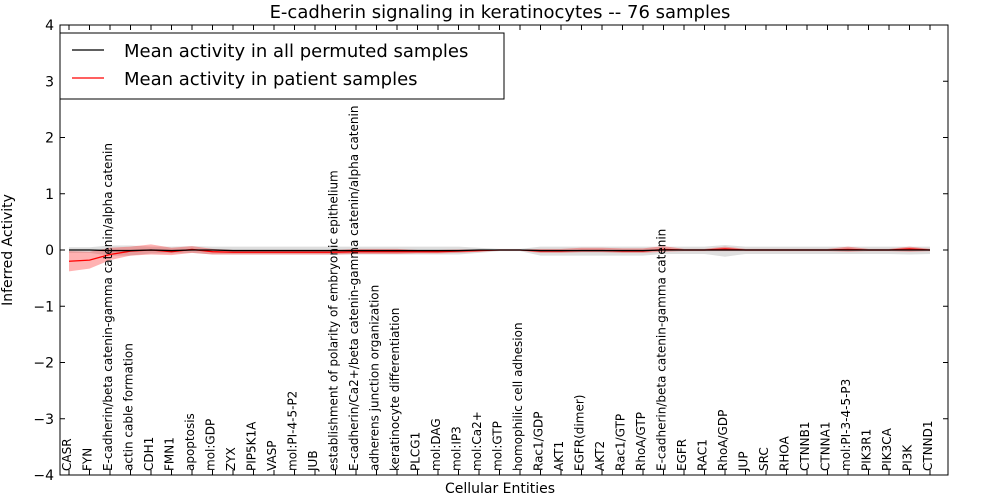  Describe the element at coordinates (887, 449) in the screenshot. I see `category-label: PIK3CA` at that location.